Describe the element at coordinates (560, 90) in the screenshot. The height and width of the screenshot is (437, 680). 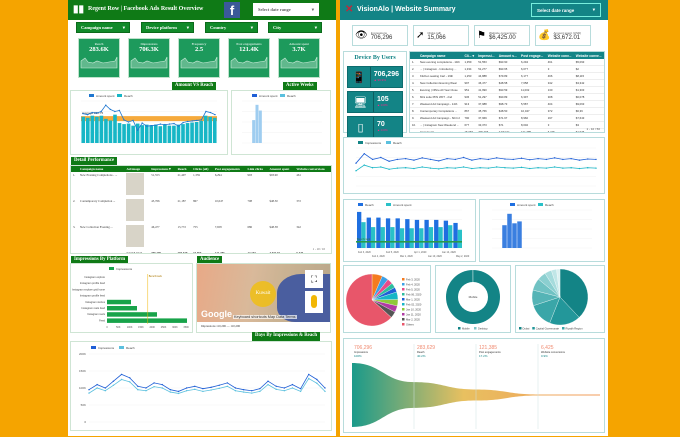
I see `table-cell: 130` at that location.